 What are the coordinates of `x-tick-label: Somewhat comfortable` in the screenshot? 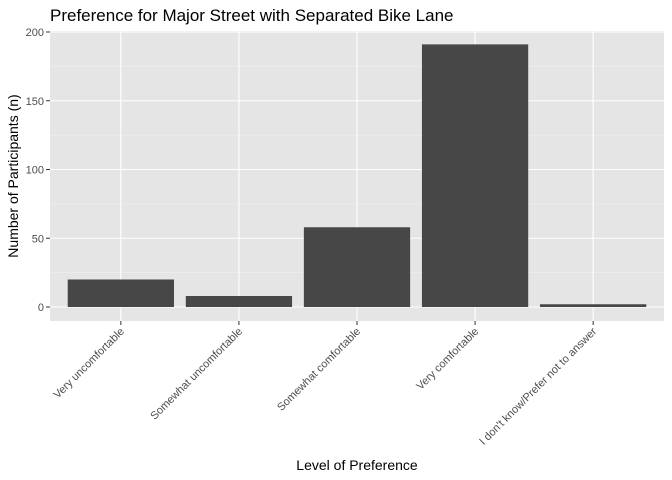 It's located at (319, 370).